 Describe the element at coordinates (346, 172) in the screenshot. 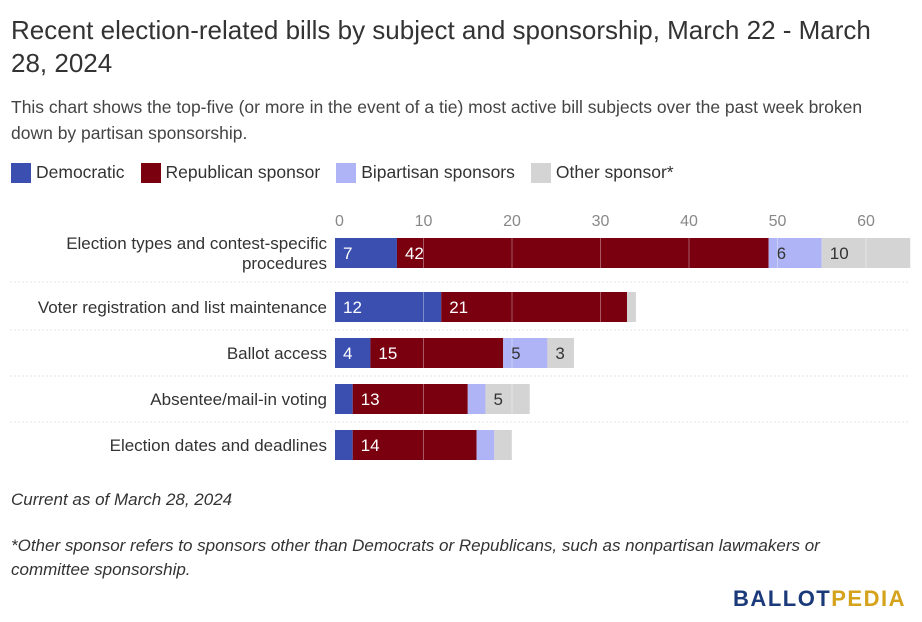

I see `legend-swatch-bipartisan` at that location.